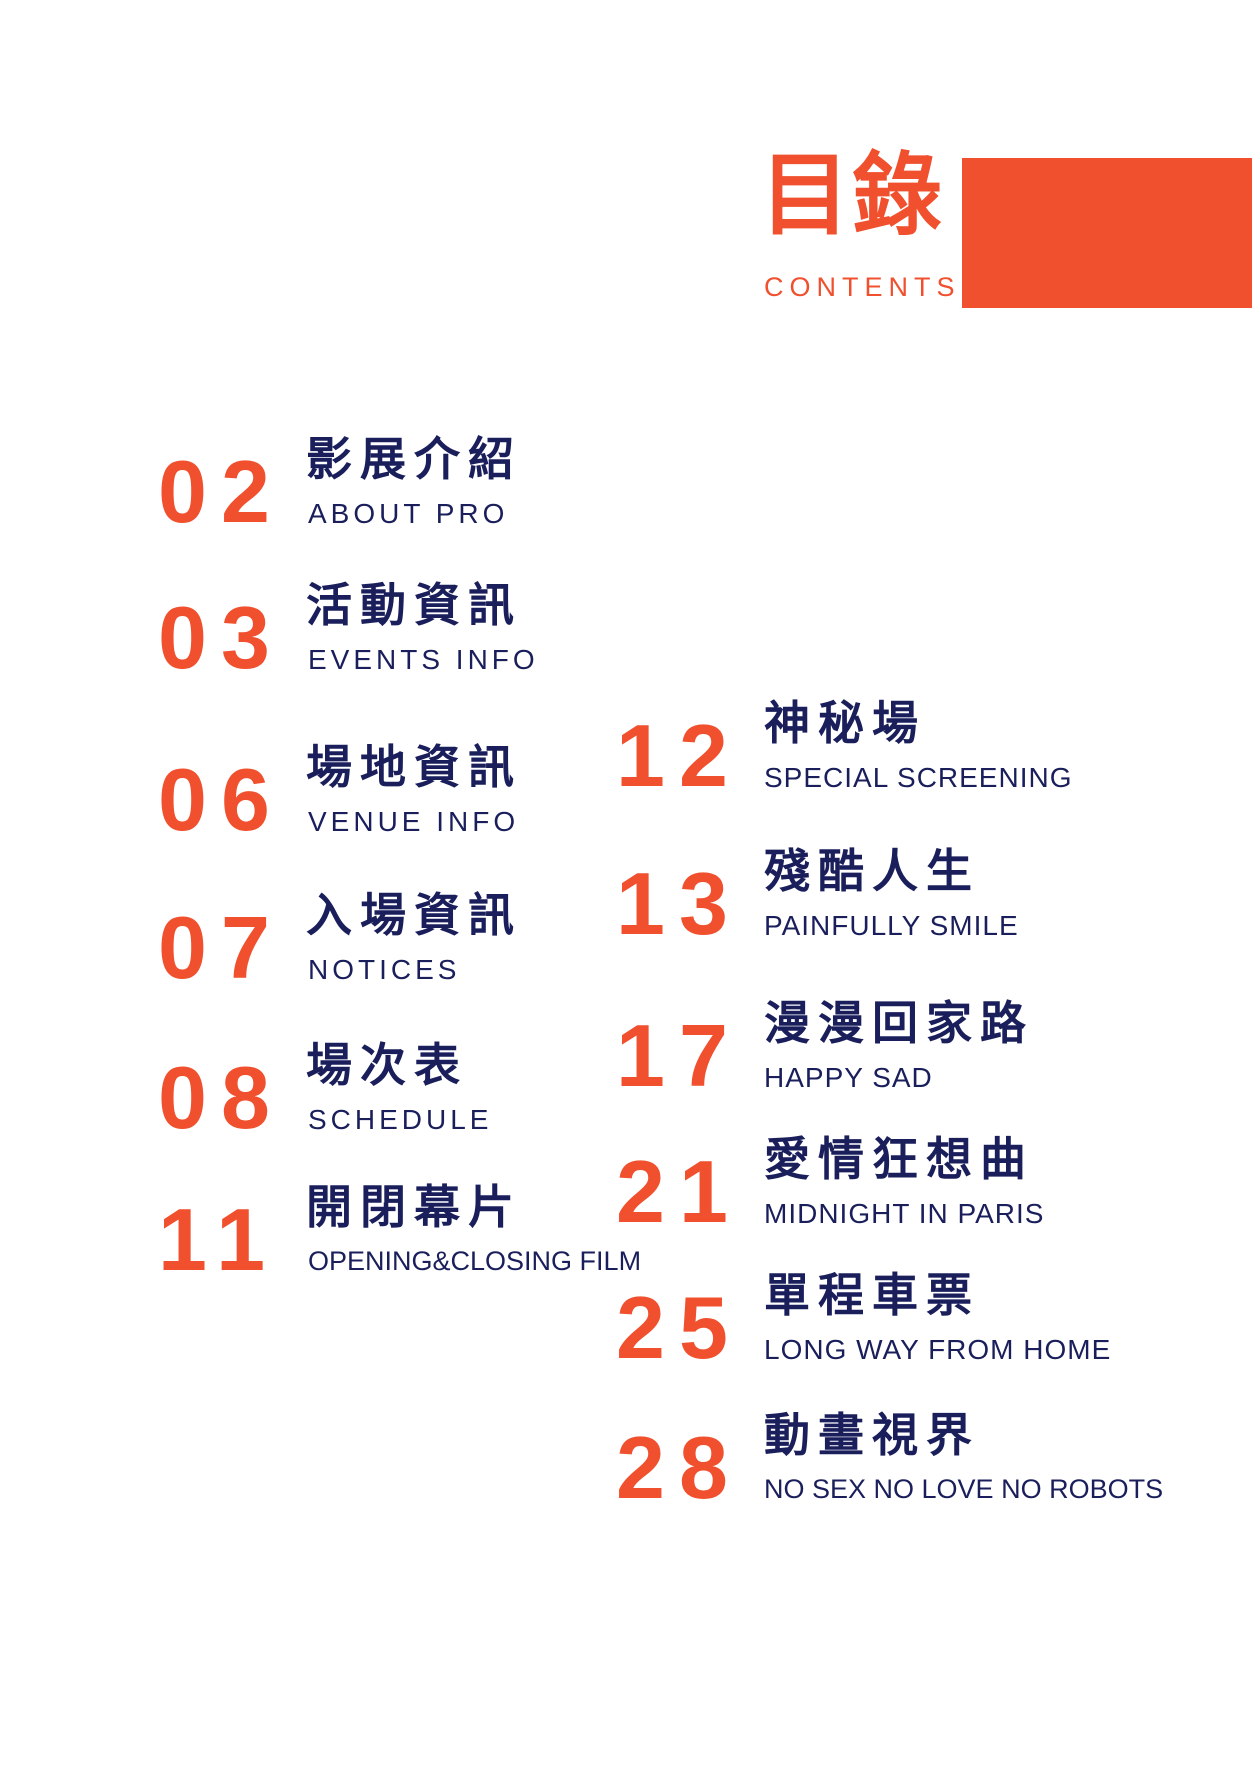 Image resolution: width=1252 pixels, height=1772 pixels. Describe the element at coordinates (384, 969) in the screenshot. I see `toc-title-en: NOTICES` at that location.